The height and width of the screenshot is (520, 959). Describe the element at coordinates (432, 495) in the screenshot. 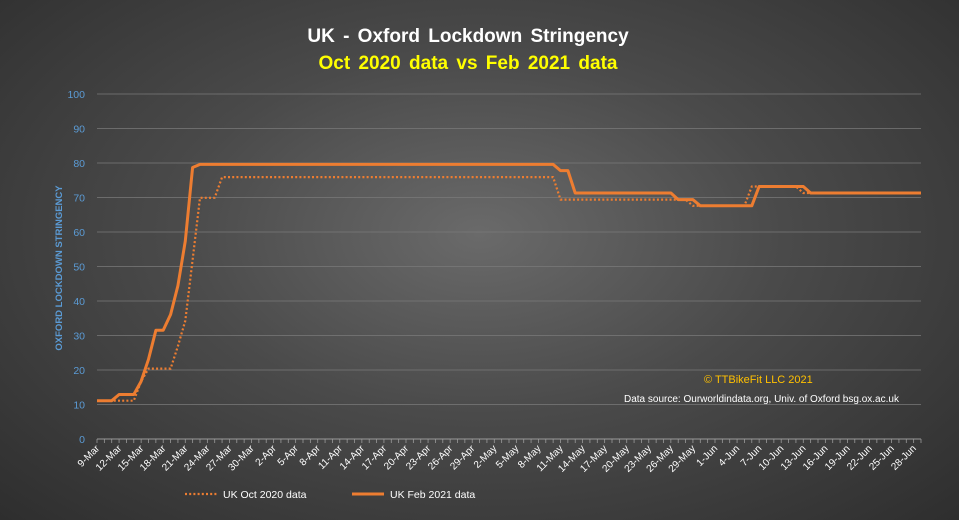

I see `legend-label: UK Feb 2021 data` at that location.